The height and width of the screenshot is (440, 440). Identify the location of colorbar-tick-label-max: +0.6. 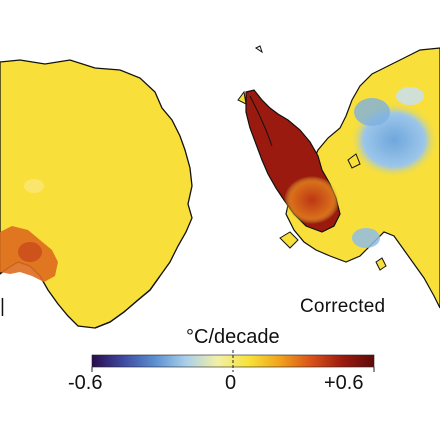
(344, 383).